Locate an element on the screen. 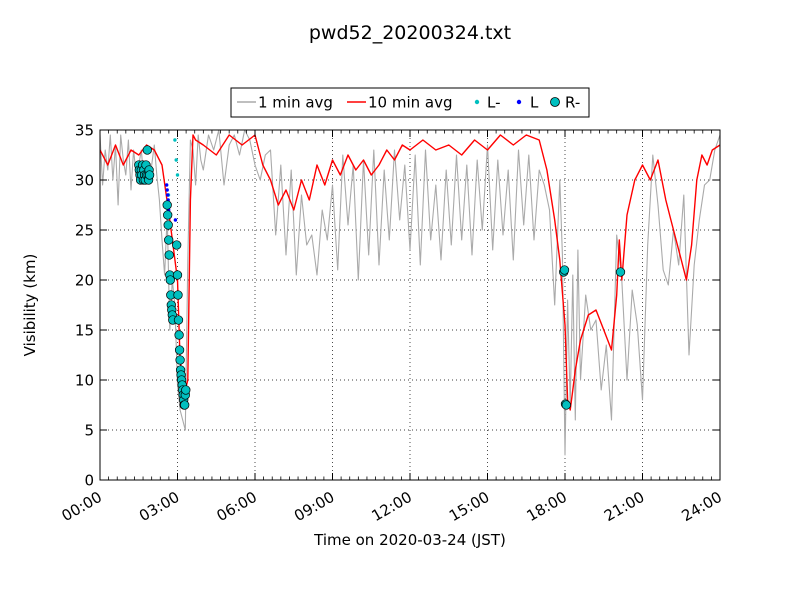 This screenshot has width=800, height=600. y-tick-label: 5 is located at coordinates (89, 431).